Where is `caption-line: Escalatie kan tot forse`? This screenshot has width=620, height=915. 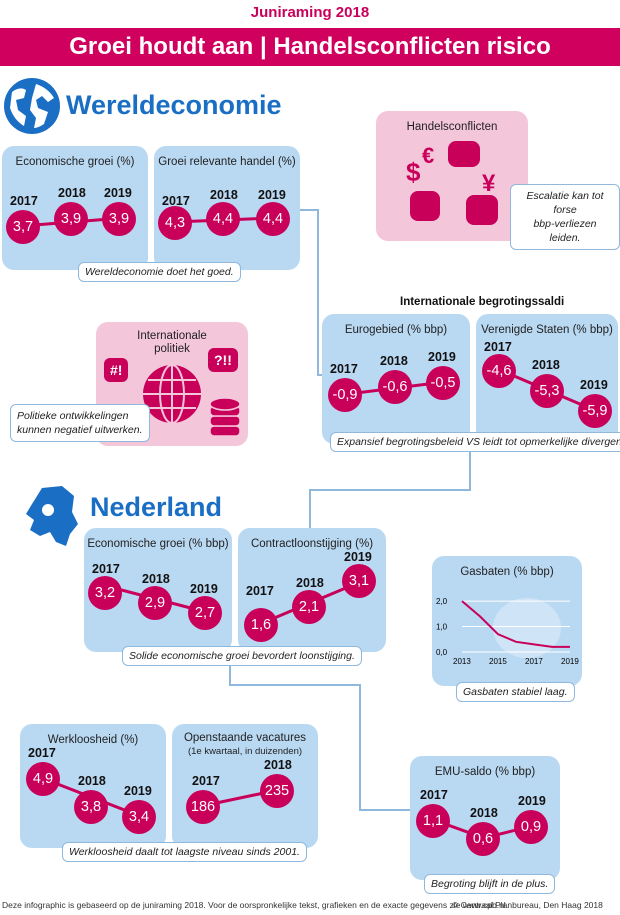 caption-line: Escalatie kan tot forse is located at coordinates (565, 203).